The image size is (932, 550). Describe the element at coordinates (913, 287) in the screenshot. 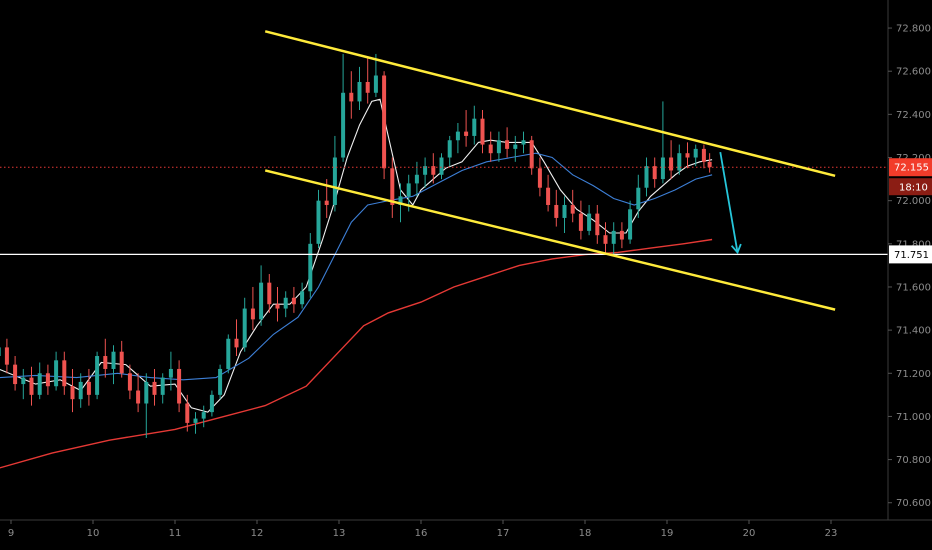

I see `y-tick-label: 71.600` at that location.